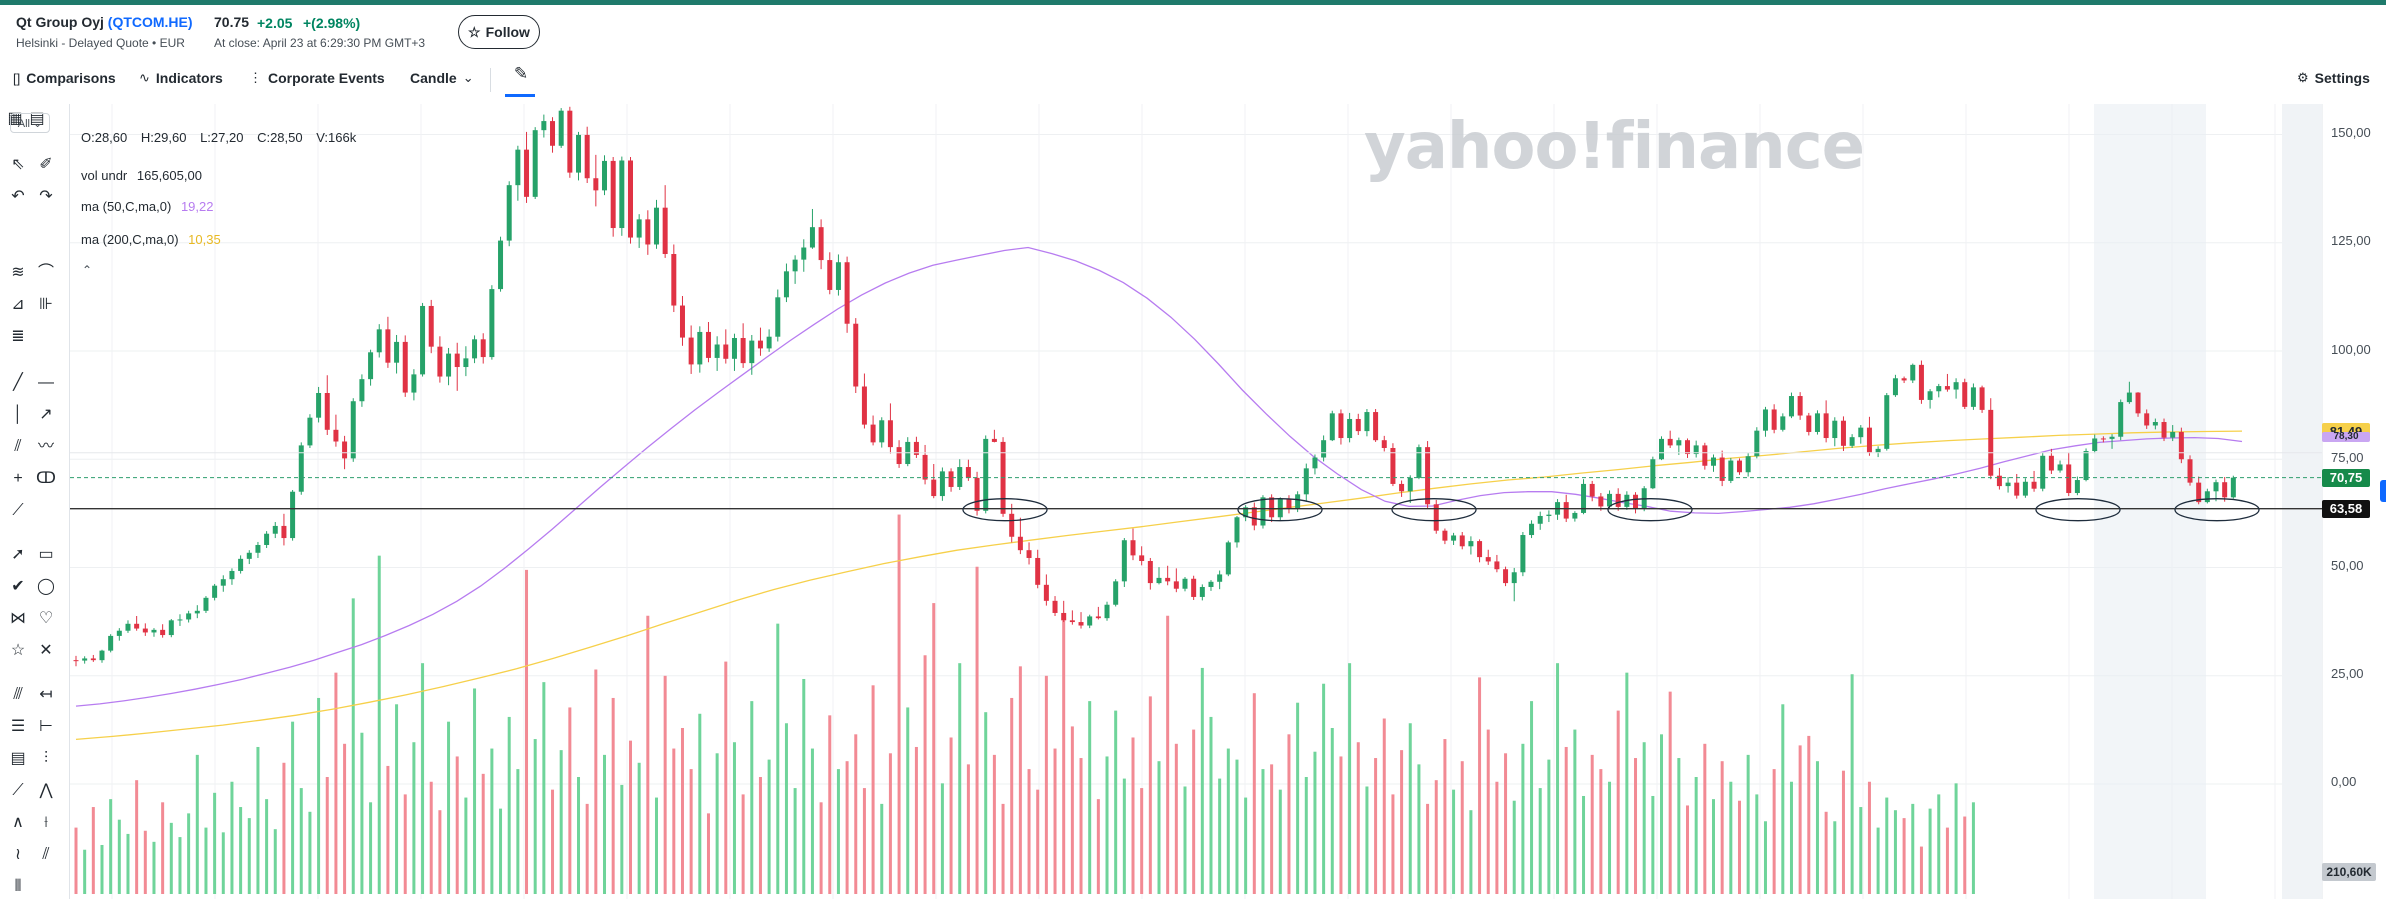 The width and height of the screenshot is (2386, 899). I want to click on chart-type-dropdown: Candle ⌄, so click(442, 78).